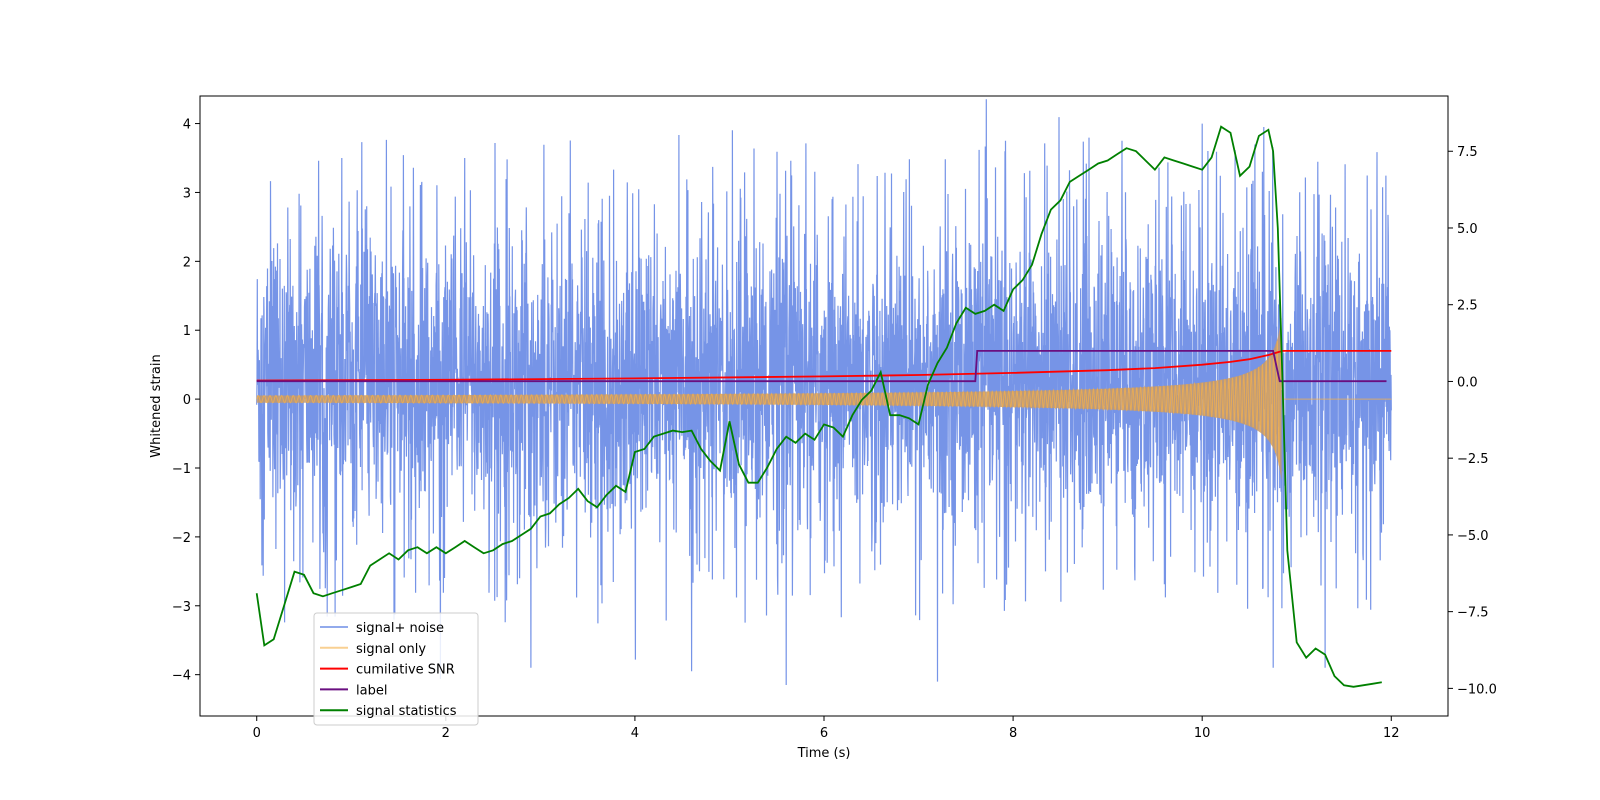 The image size is (1600, 800). What do you see at coordinates (1477, 689) in the screenshot?
I see `y2-tick-label: −10.0` at bounding box center [1477, 689].